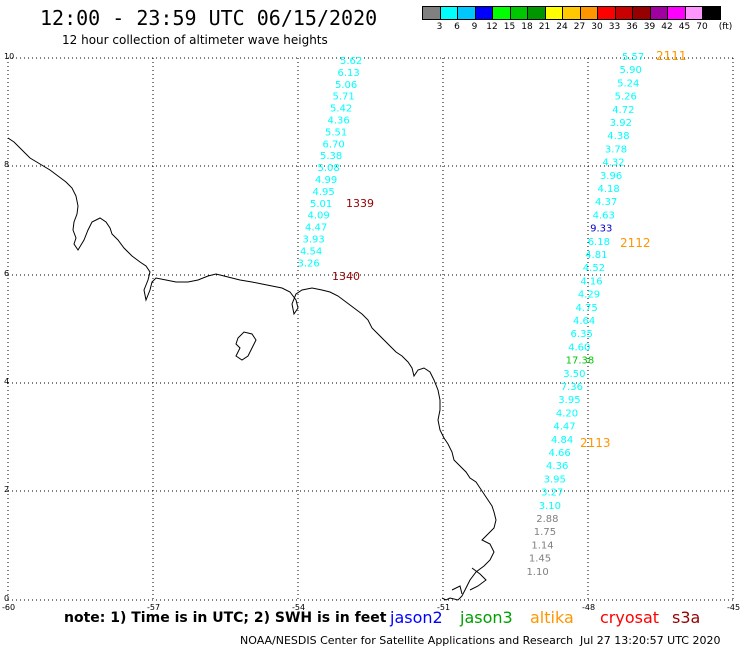  I want to click on longitude-tick-label: -48, so click(589, 607).